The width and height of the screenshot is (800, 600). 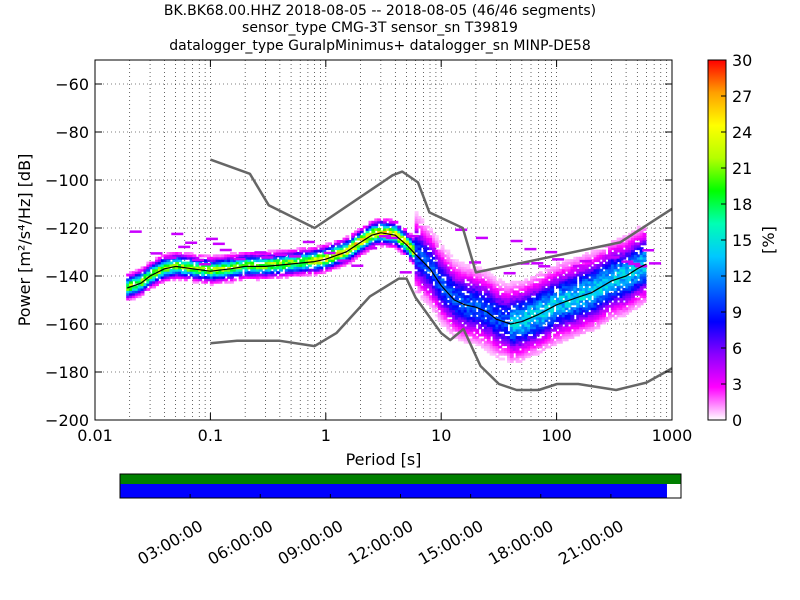 What do you see at coordinates (441, 334) in the screenshot?
I see `nlnm-curve` at bounding box center [441, 334].